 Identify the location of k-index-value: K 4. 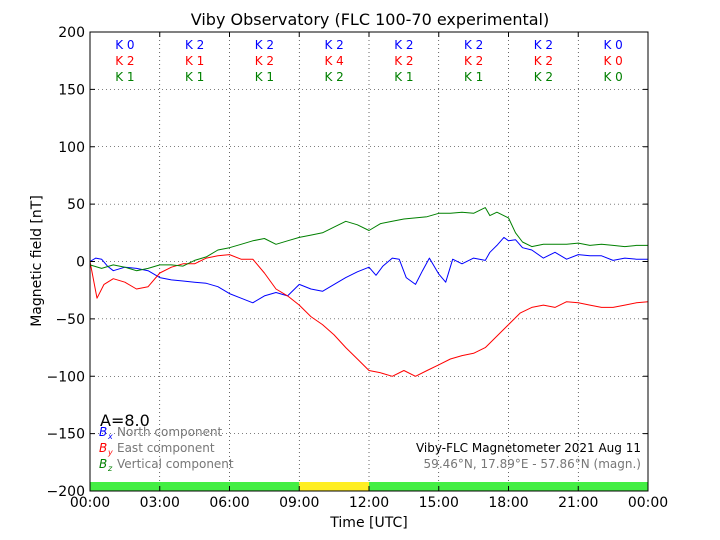
(333, 61).